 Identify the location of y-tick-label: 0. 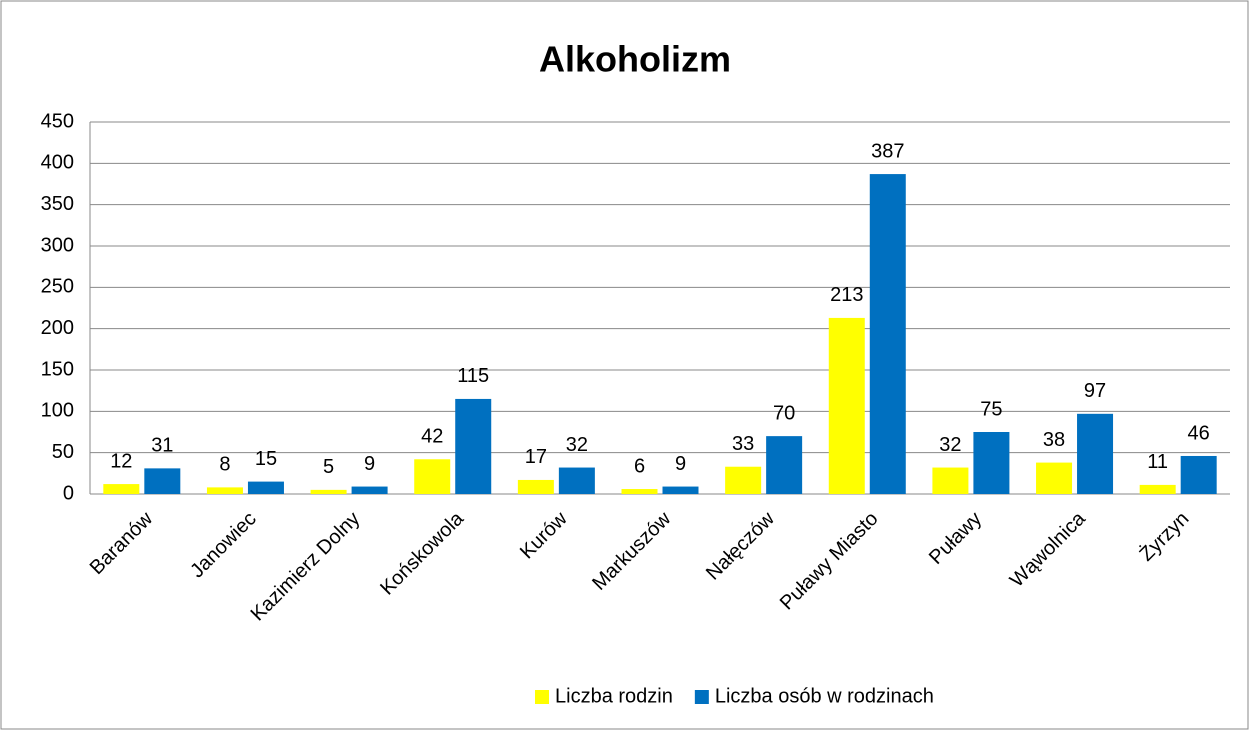
(68, 493).